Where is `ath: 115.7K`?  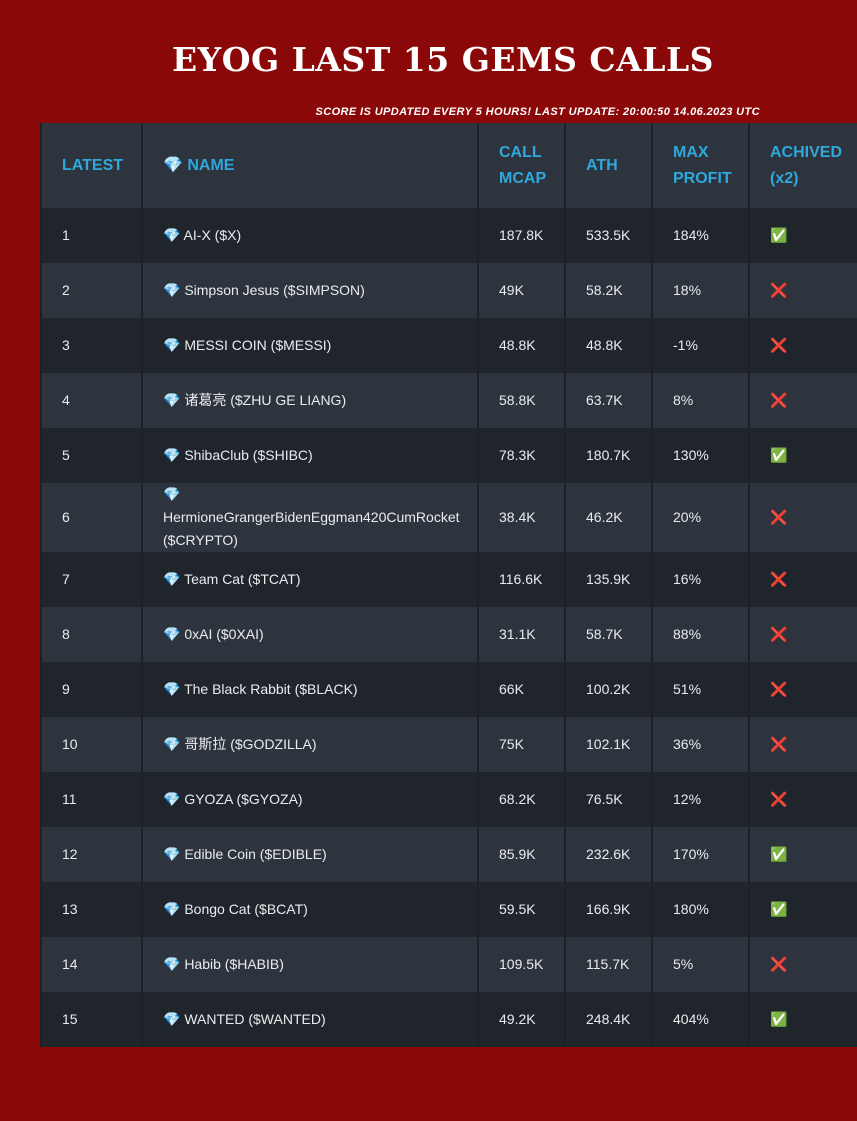
ath: 115.7K is located at coordinates (608, 964).